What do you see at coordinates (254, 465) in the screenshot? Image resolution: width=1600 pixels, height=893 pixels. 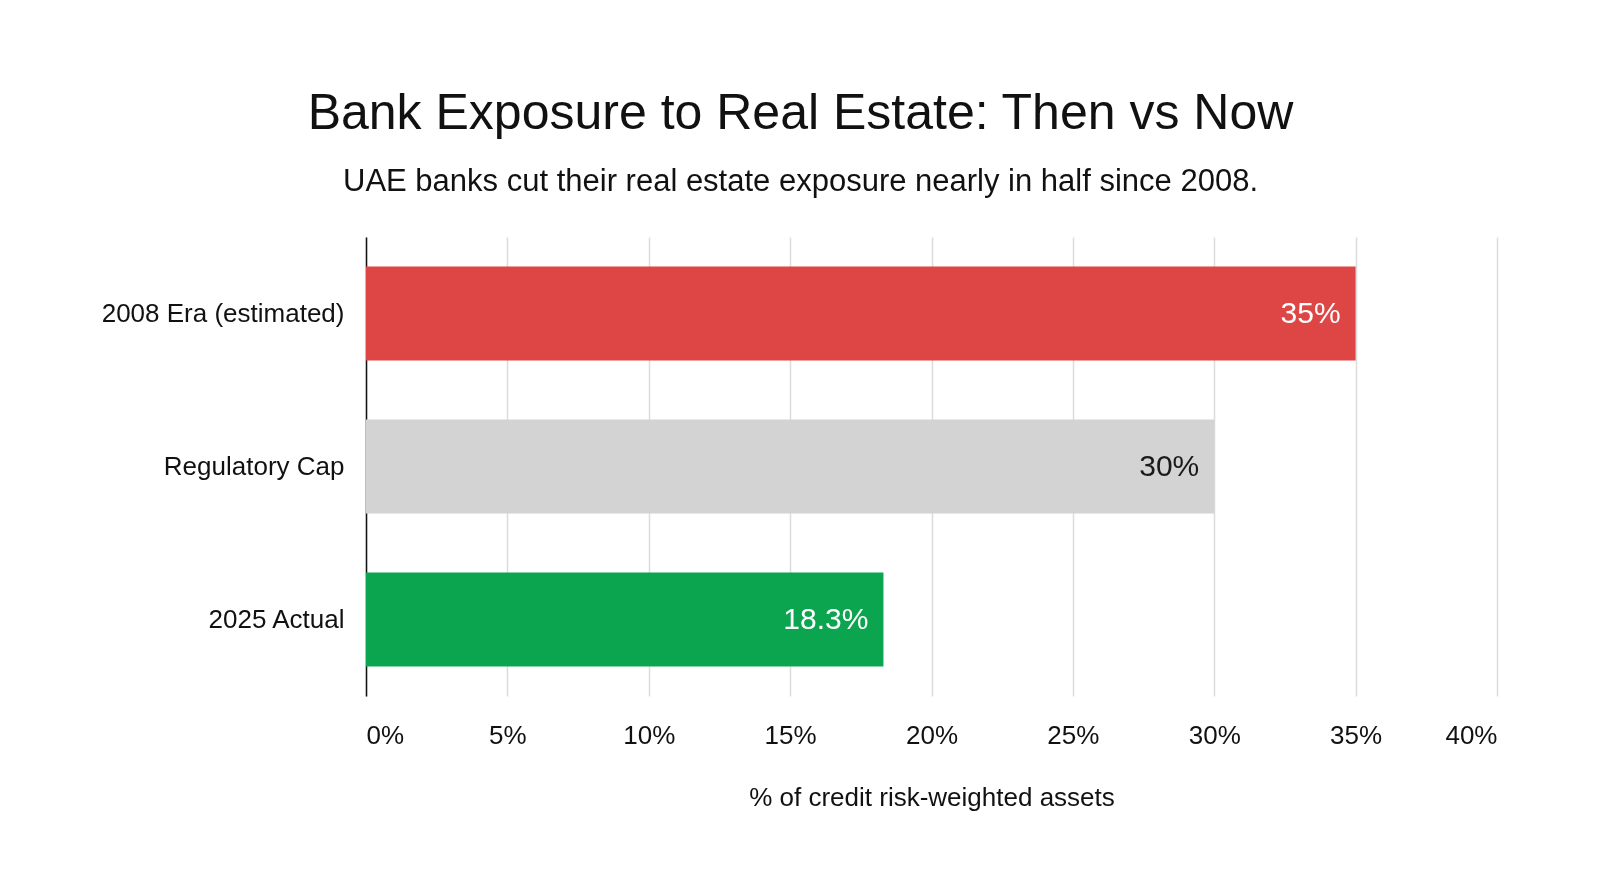 I see `y-tick-label: Regulatory Cap` at bounding box center [254, 465].